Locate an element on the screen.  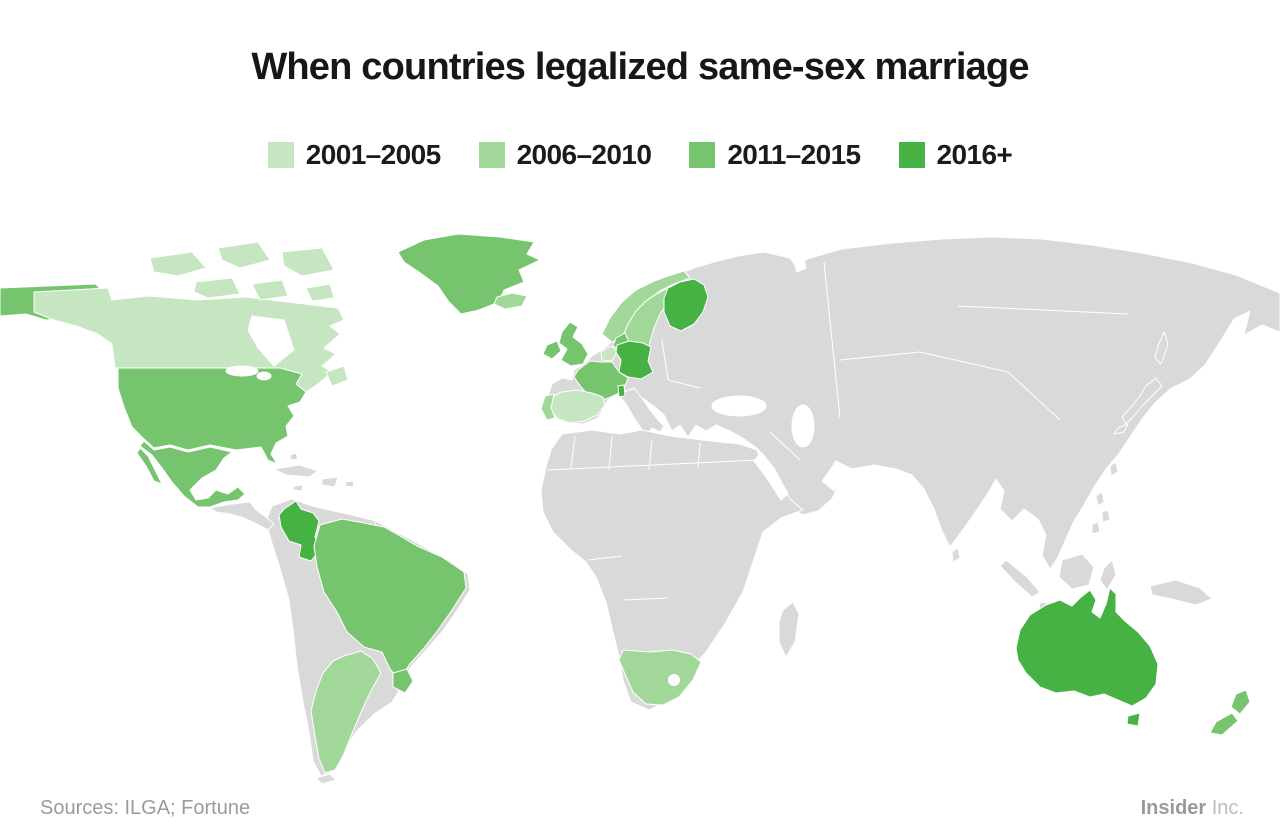
country-australia is located at coordinates (1087, 657).